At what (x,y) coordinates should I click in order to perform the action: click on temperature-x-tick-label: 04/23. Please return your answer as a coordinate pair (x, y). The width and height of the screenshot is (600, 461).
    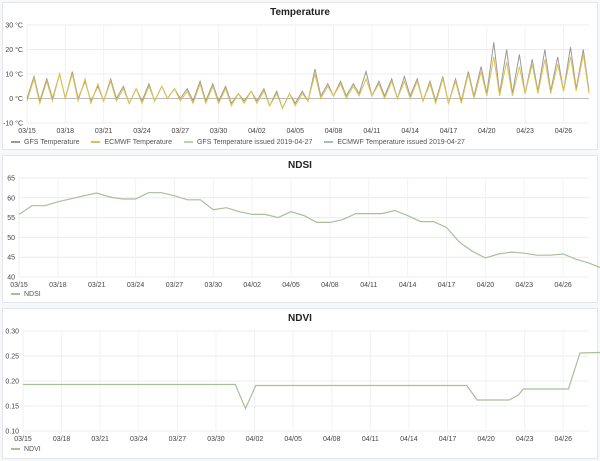
    Looking at the image, I should click on (525, 131).